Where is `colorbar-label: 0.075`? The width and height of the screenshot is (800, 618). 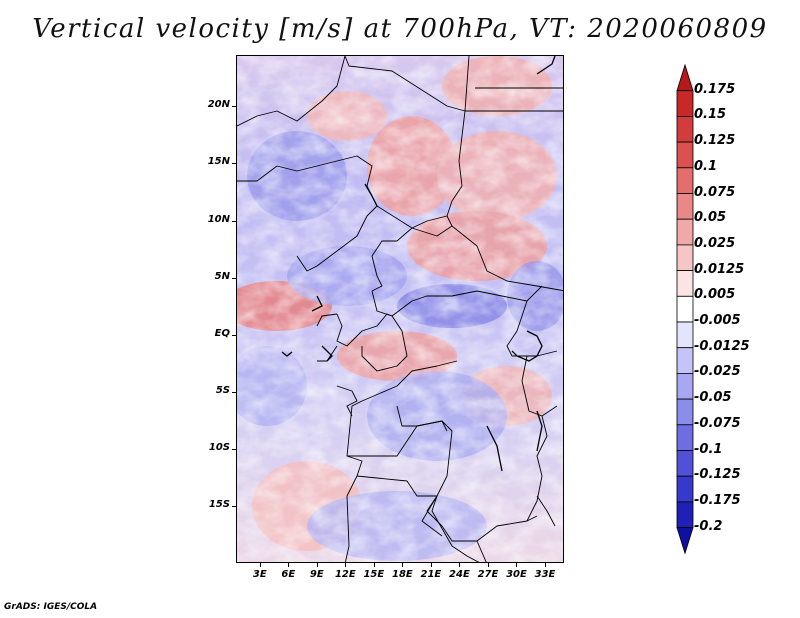
colorbar-label: 0.075 is located at coordinates (715, 192).